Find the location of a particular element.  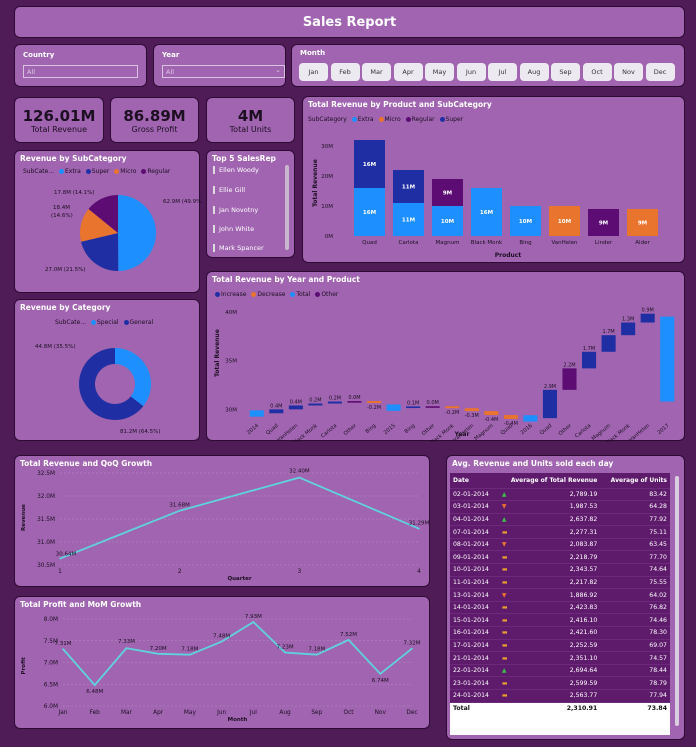

column-header-revenue: Average of Total Revenue is located at coordinates (548, 480).